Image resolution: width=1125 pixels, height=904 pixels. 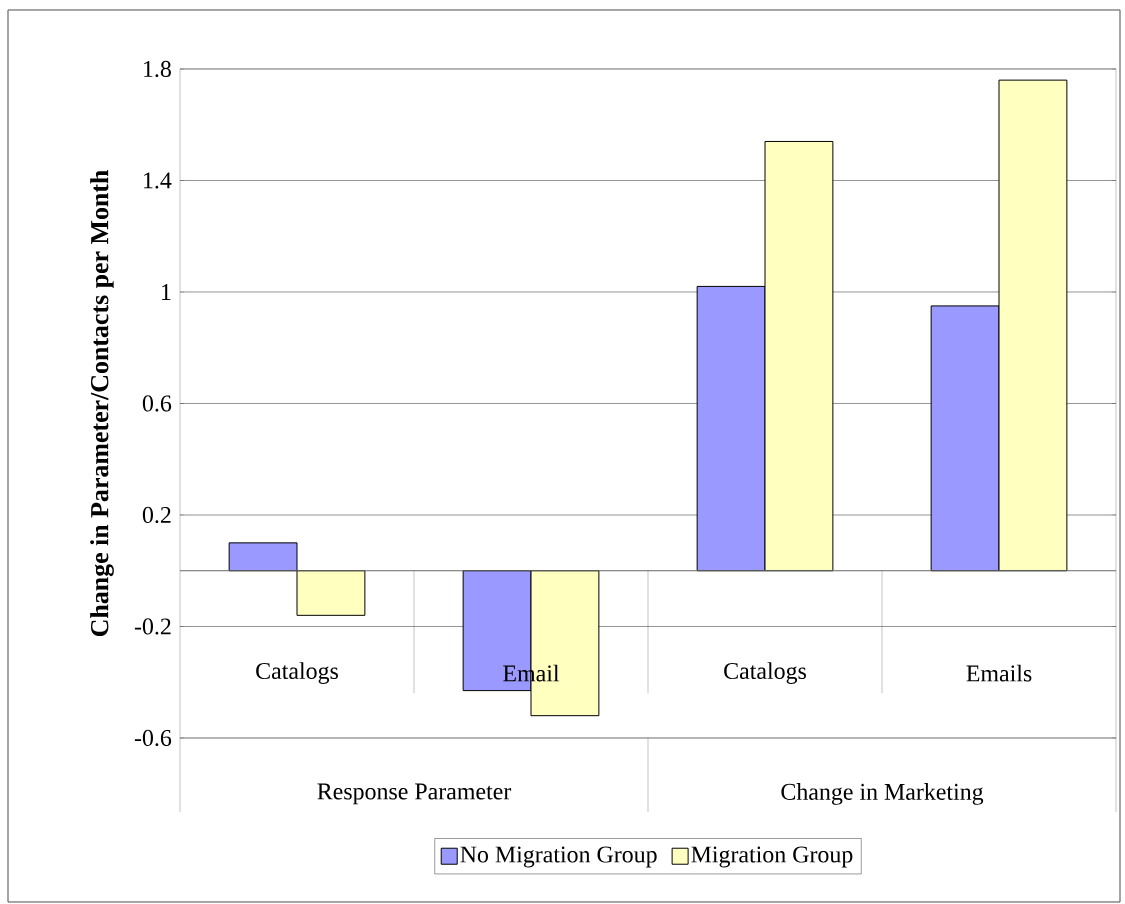 What do you see at coordinates (772, 857) in the screenshot?
I see `legend-label: Migration Group` at bounding box center [772, 857].